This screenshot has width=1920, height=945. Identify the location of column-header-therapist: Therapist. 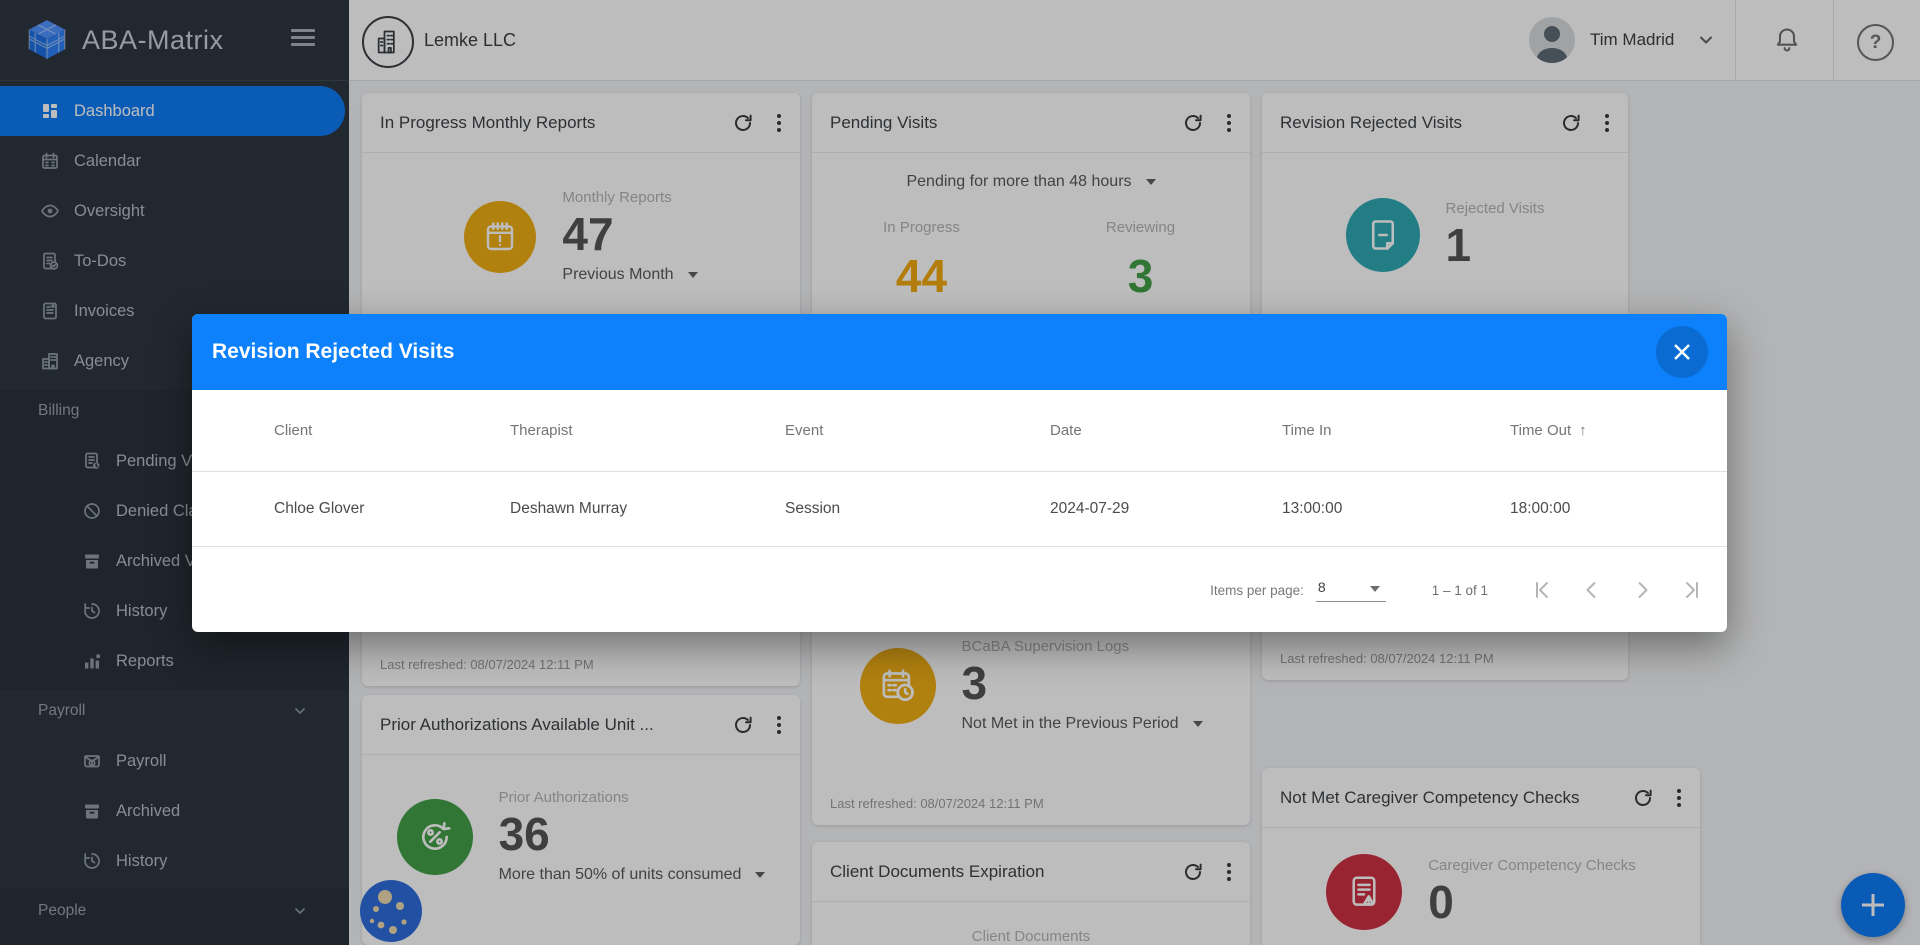
(541, 430).